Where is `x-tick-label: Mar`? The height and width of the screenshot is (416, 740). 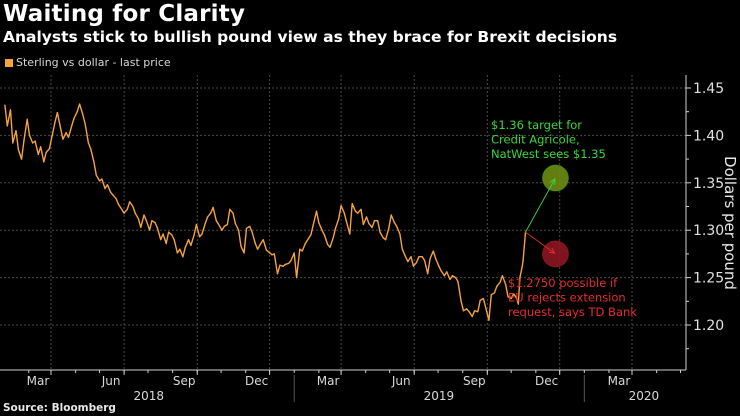 x-tick-label: Mar is located at coordinates (619, 381).